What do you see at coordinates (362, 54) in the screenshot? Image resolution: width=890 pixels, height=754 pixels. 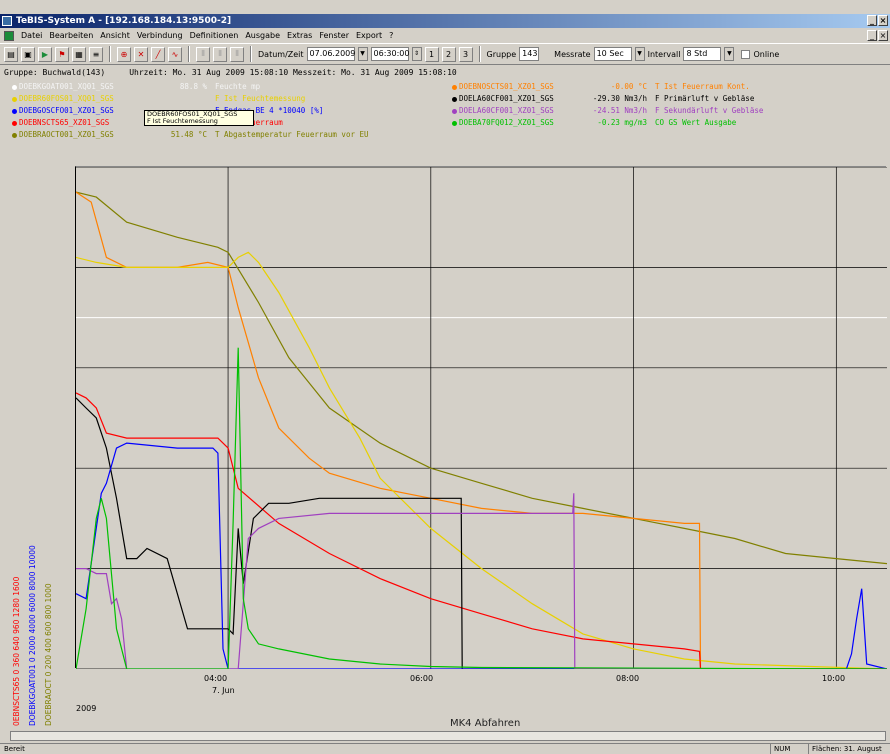 I see `date-dropdown-icon: ▼` at bounding box center [362, 54].